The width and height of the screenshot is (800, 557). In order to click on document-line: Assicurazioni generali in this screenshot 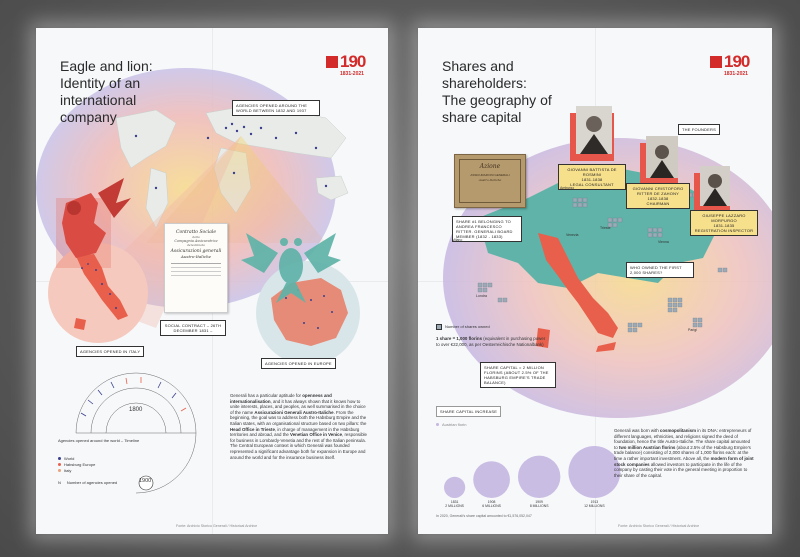, I will do `click(196, 251)`.